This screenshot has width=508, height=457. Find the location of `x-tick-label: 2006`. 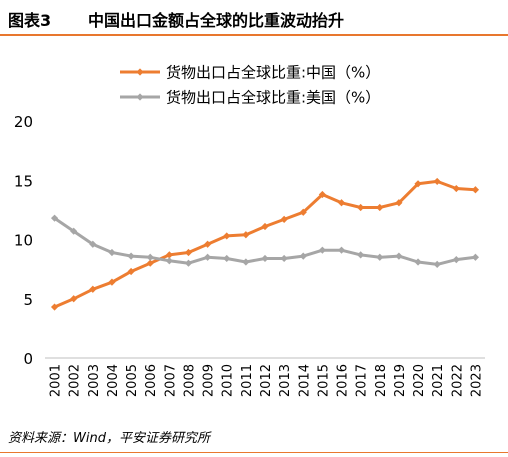

x-tick-label: 2006 is located at coordinates (151, 380).